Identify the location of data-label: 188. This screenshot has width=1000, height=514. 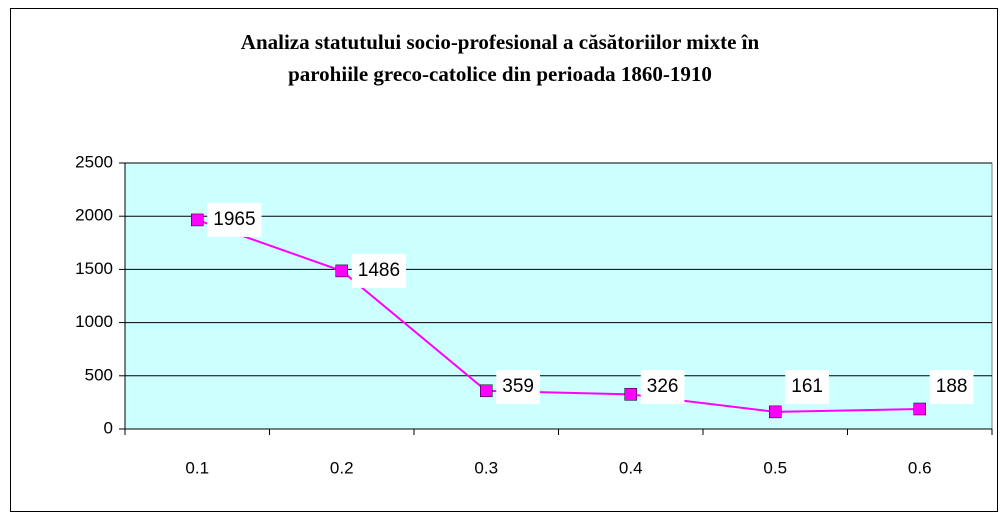
(952, 386).